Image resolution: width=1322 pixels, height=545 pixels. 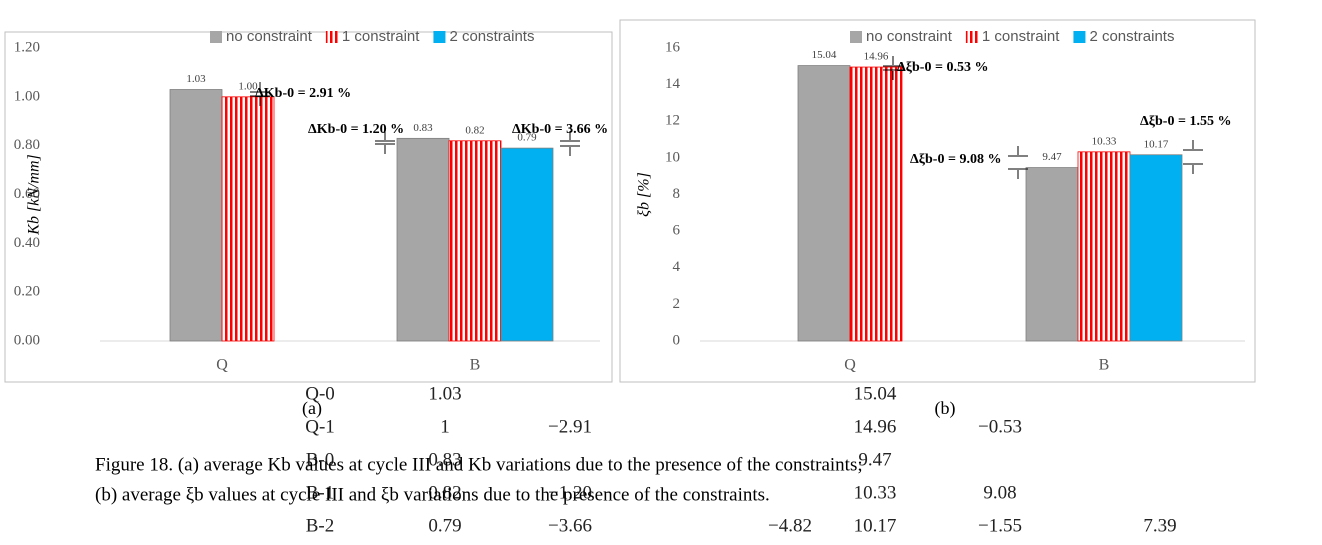 What do you see at coordinates (677, 340) in the screenshot?
I see `y-tick-label: 0` at bounding box center [677, 340].